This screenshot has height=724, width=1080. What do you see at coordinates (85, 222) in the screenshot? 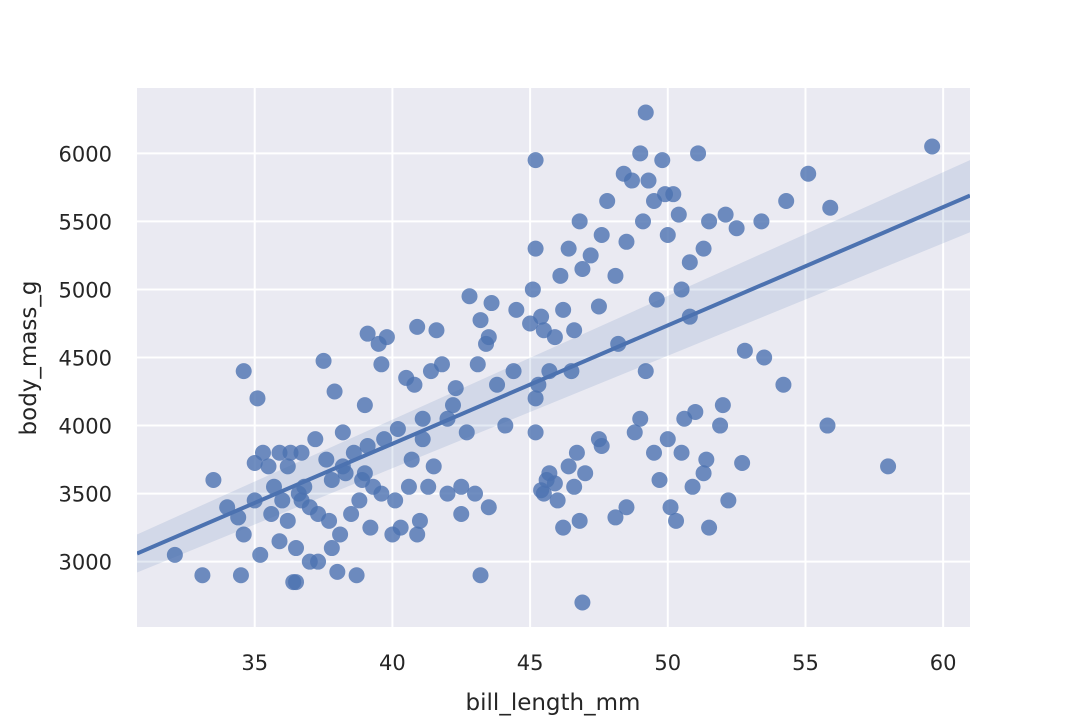
I see `y-tick-label: 5500` at bounding box center [85, 222].